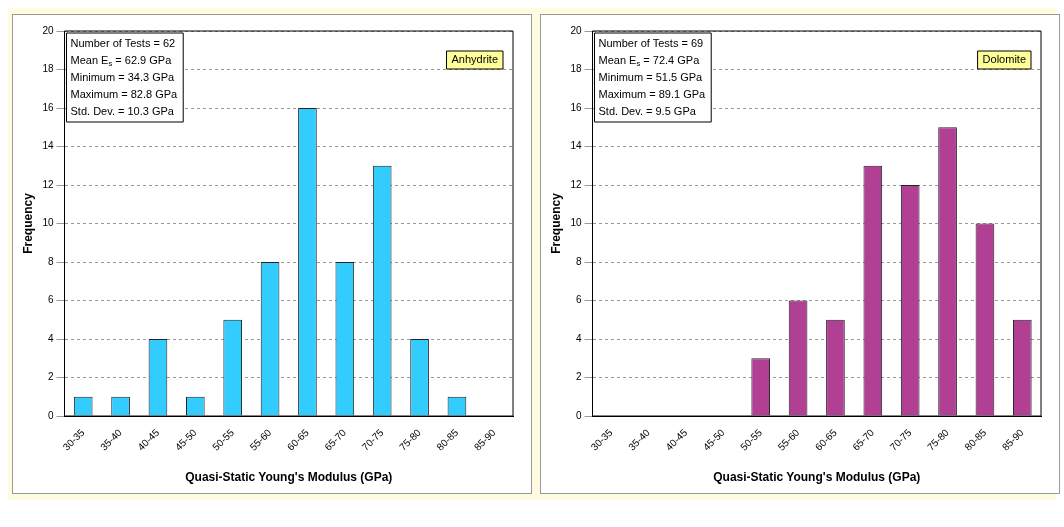 The height and width of the screenshot is (527, 1064). What do you see at coordinates (123, 42) in the screenshot?
I see `annotation: Number of Tests = 62` at bounding box center [123, 42].